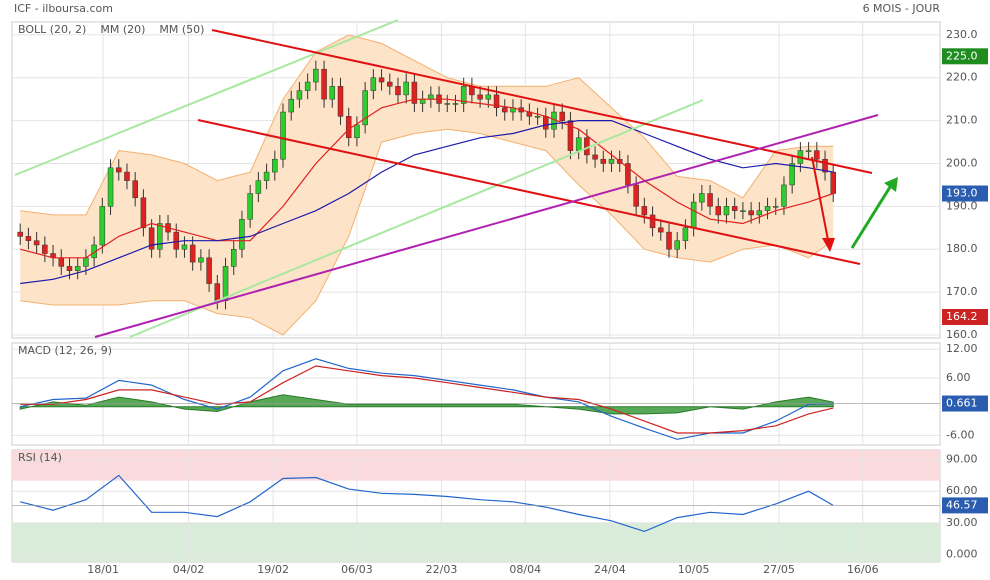  I want to click on y-tick-label: 200.0, so click(962, 162).